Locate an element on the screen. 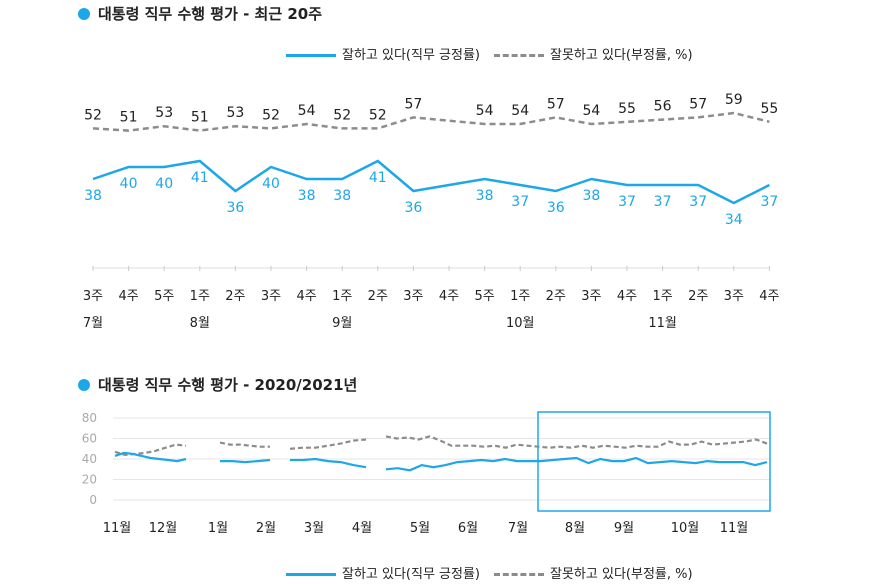 The image size is (878, 584). chart1-title: 대통령 직무 수행 평가 - 최근 20주 is located at coordinates (200, 13).